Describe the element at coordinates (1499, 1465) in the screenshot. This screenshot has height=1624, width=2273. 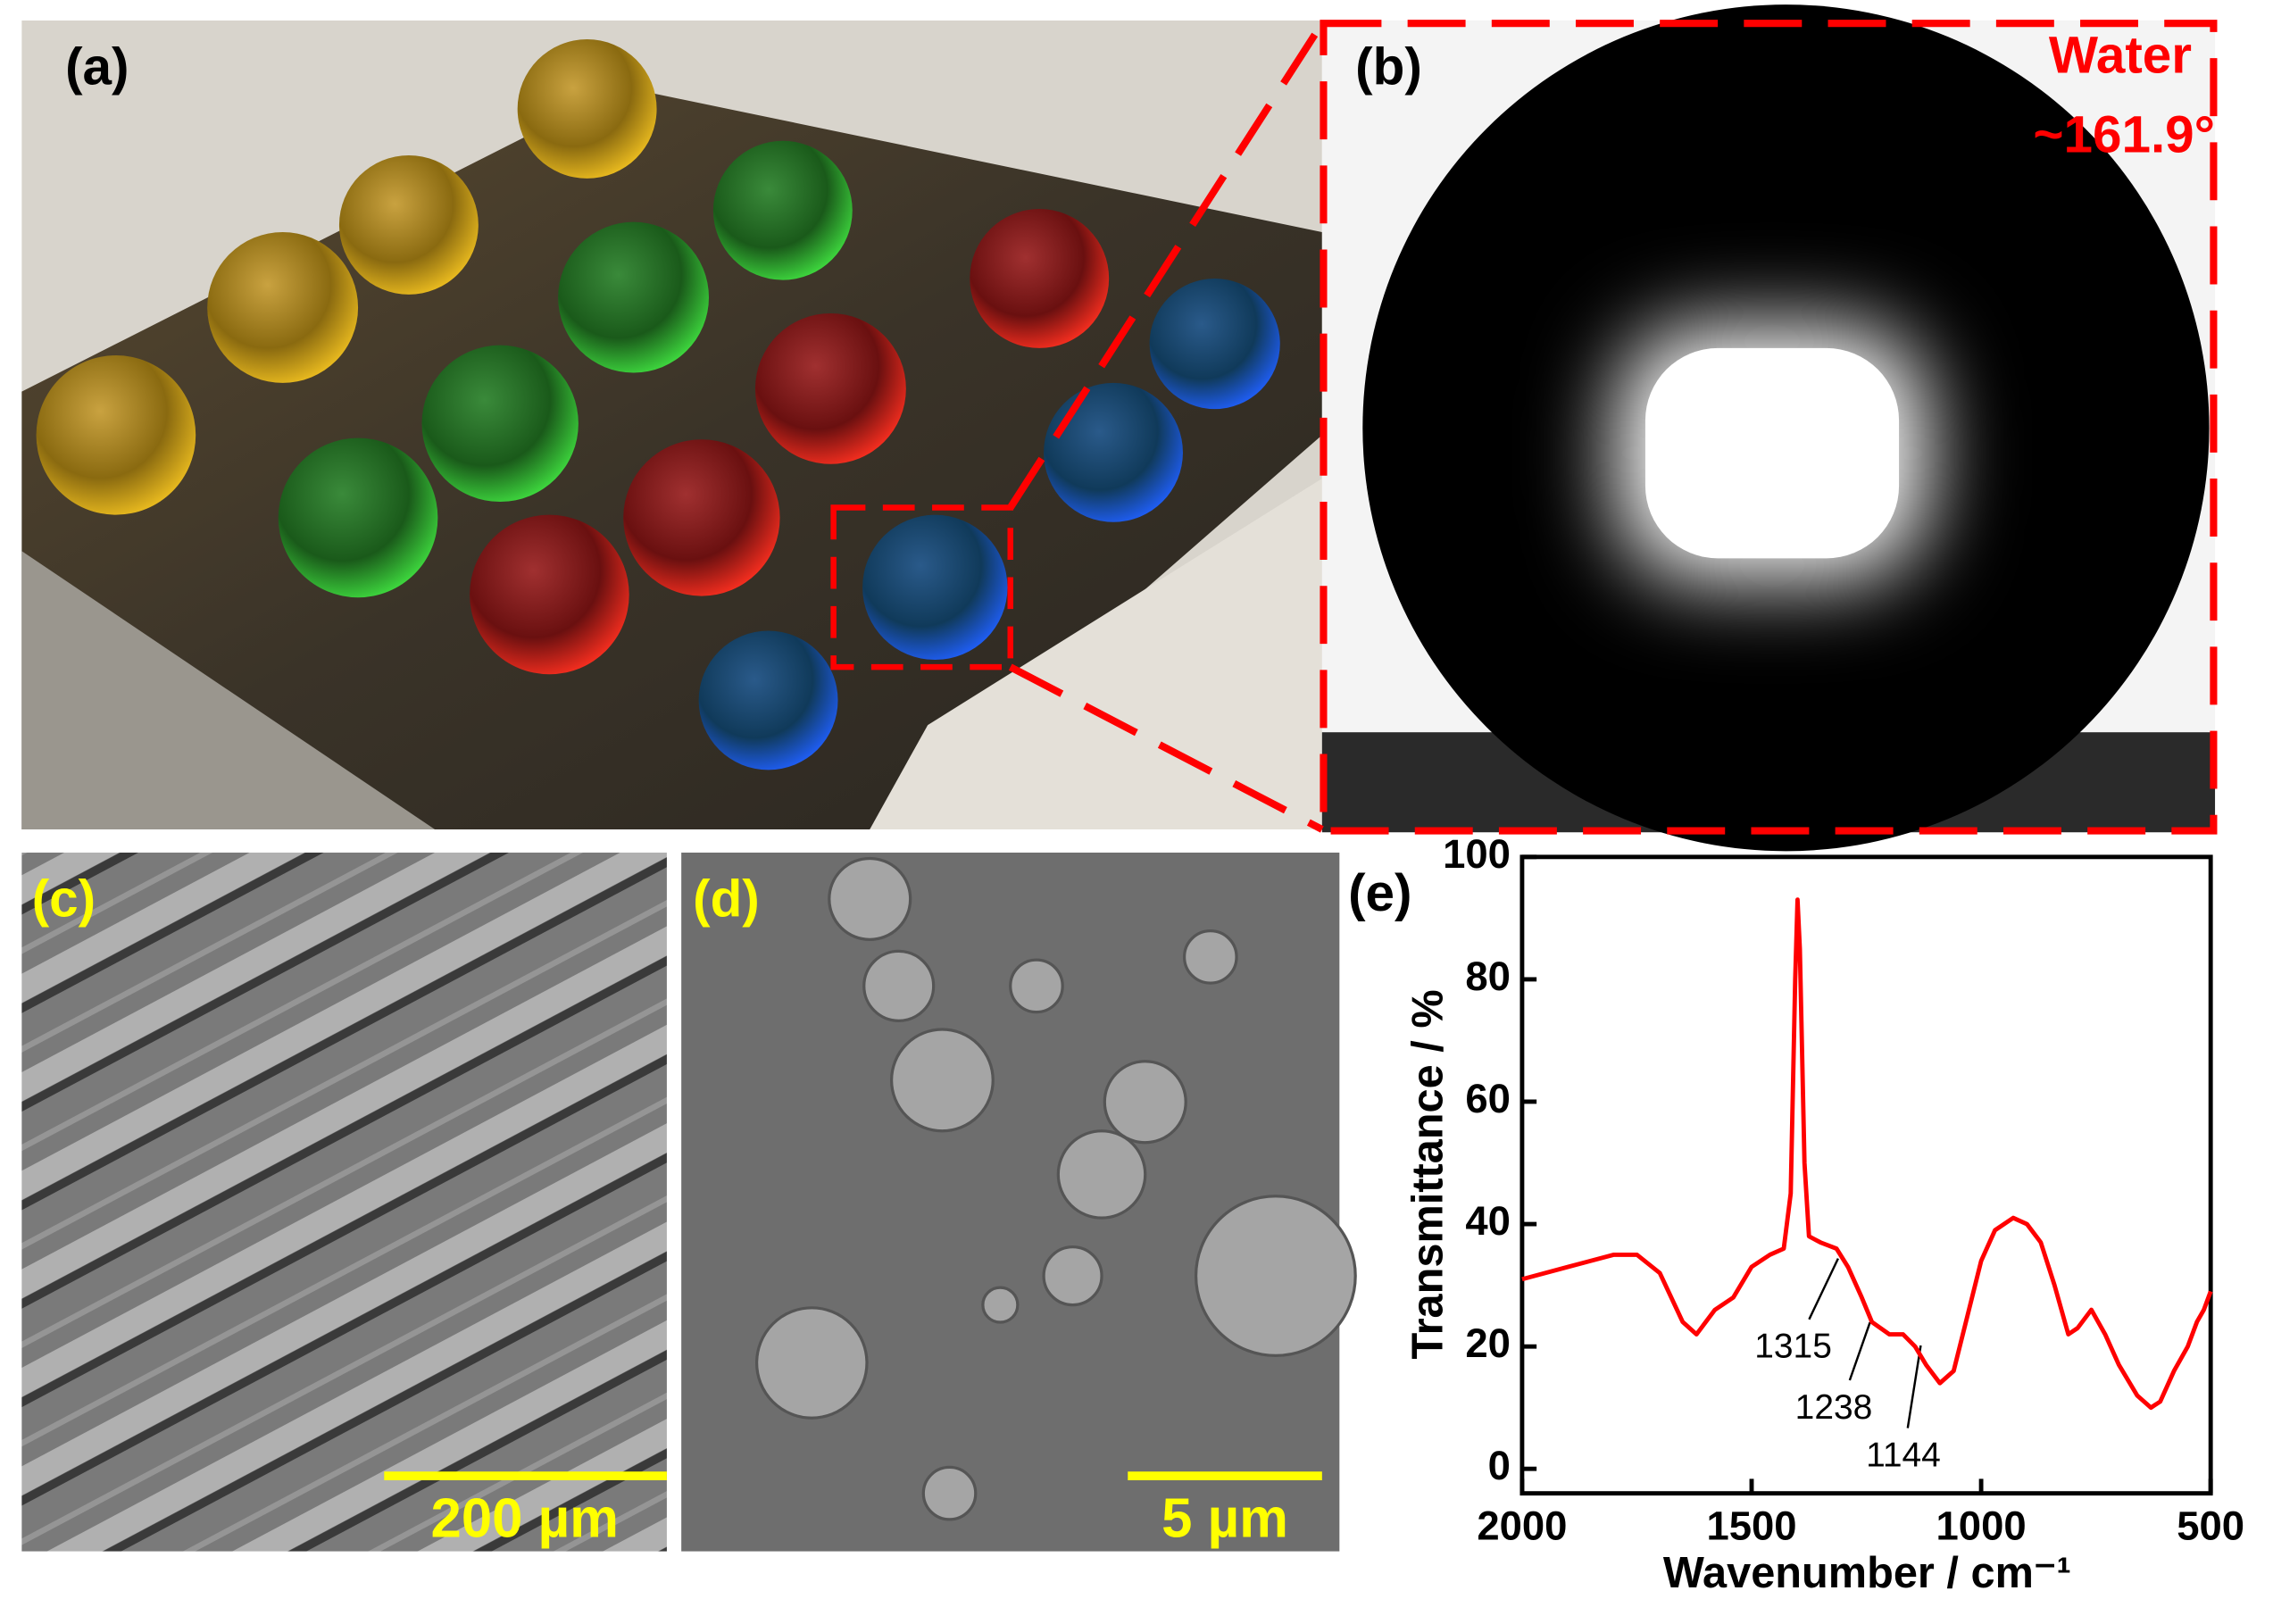
I see `y-tick-label: 0` at that location.